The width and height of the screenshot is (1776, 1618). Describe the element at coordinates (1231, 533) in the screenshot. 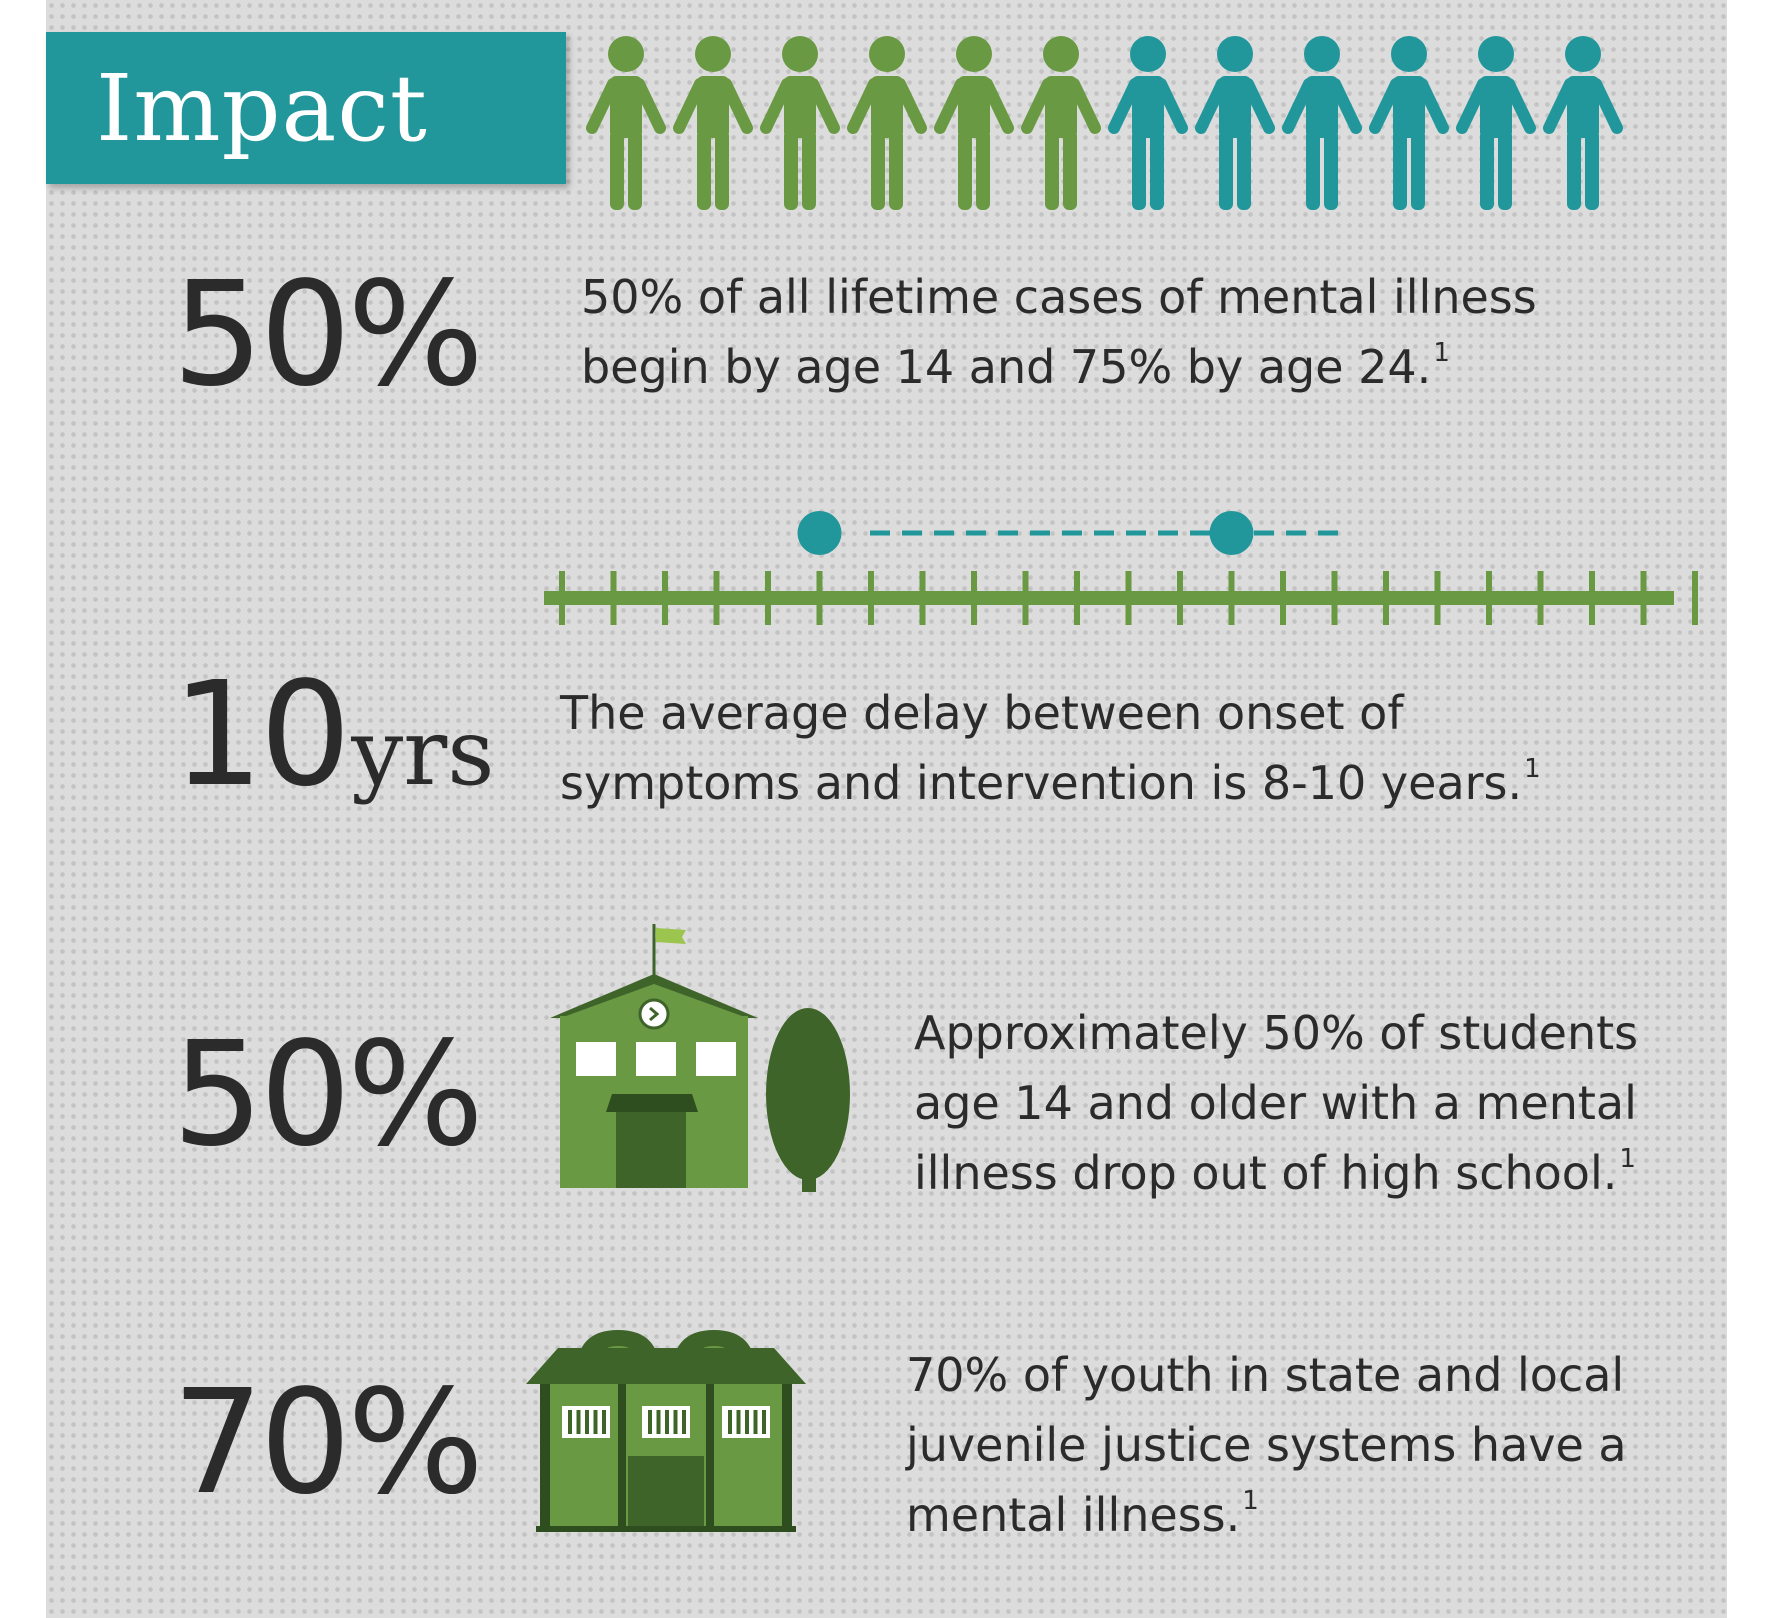

I see `timeline-end-dot` at that location.